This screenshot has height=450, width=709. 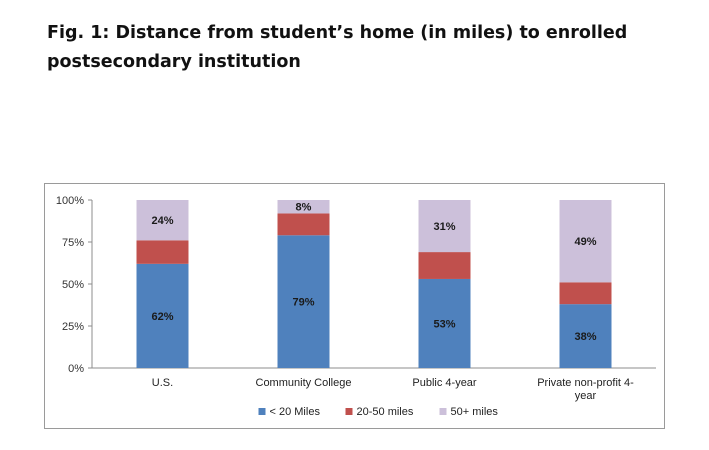 What do you see at coordinates (73, 285) in the screenshot?
I see `y-tick-label: 50%` at bounding box center [73, 285].